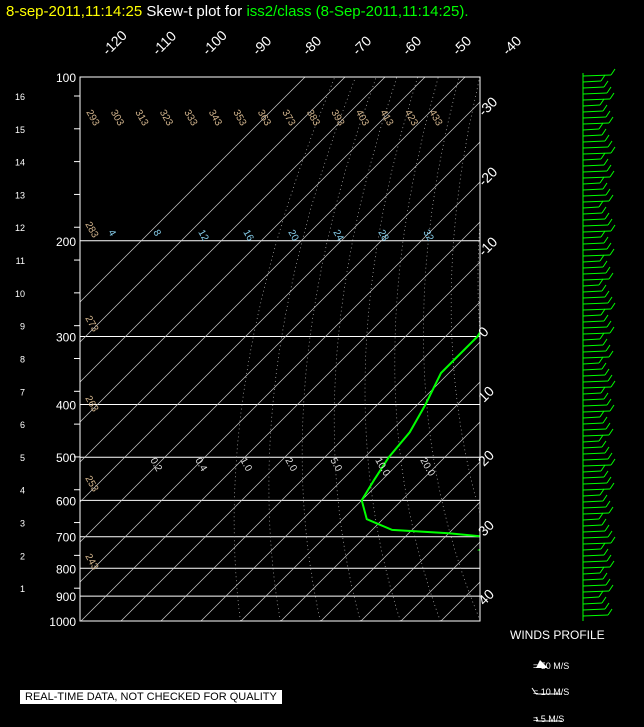 The width and height of the screenshot is (644, 727). What do you see at coordinates (551, 666) in the screenshot?
I see `wind-legend-50-label: = 50 M/S` at bounding box center [551, 666].